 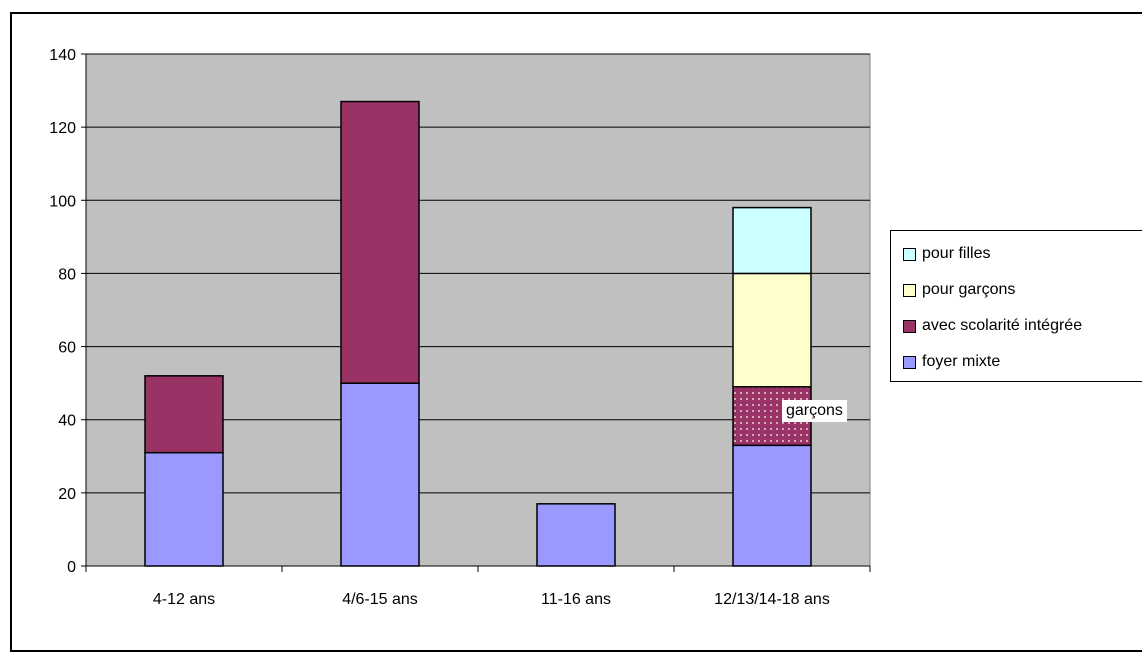 I want to click on x-tick-label: 4/6-15 ans, so click(x=380, y=599).